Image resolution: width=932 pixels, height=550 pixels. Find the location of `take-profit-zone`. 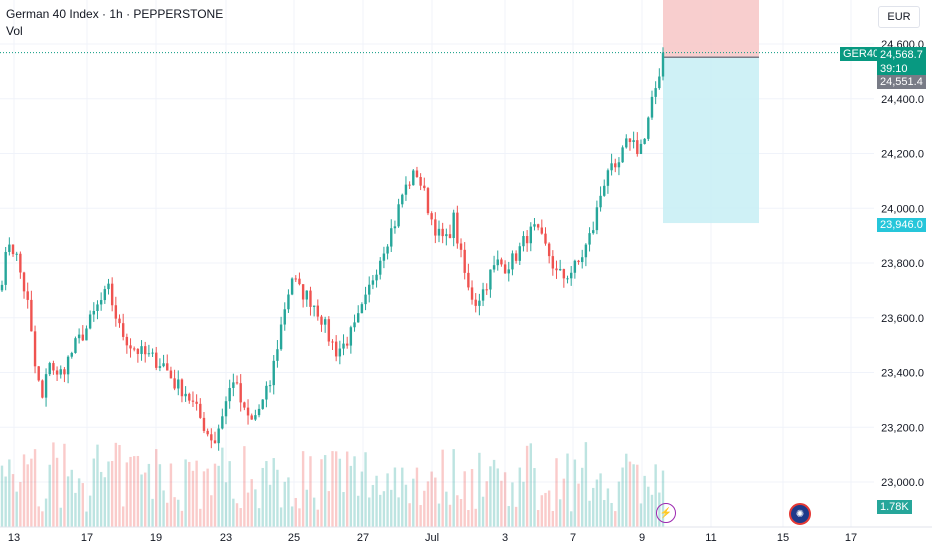

take-profit-zone is located at coordinates (711, 140).